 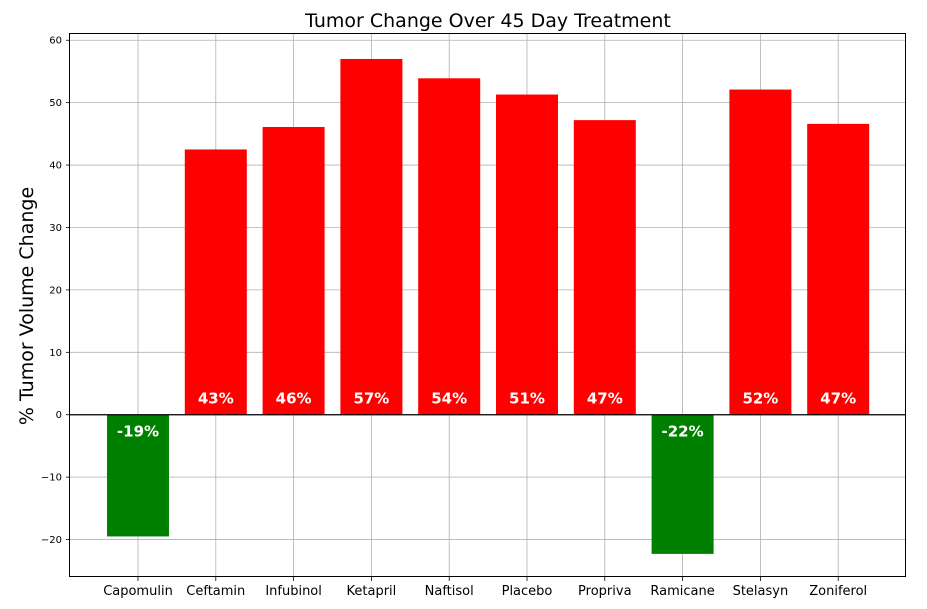 I want to click on x-tick-label: Naftisol, so click(x=449, y=591).